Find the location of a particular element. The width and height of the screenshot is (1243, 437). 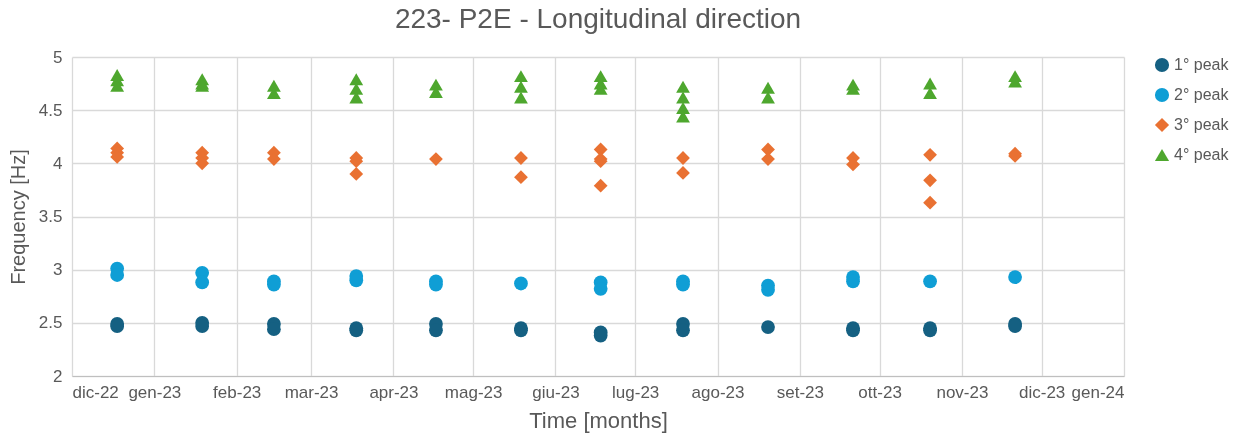

y-tick-label: 3.5 is located at coordinates (50, 216).